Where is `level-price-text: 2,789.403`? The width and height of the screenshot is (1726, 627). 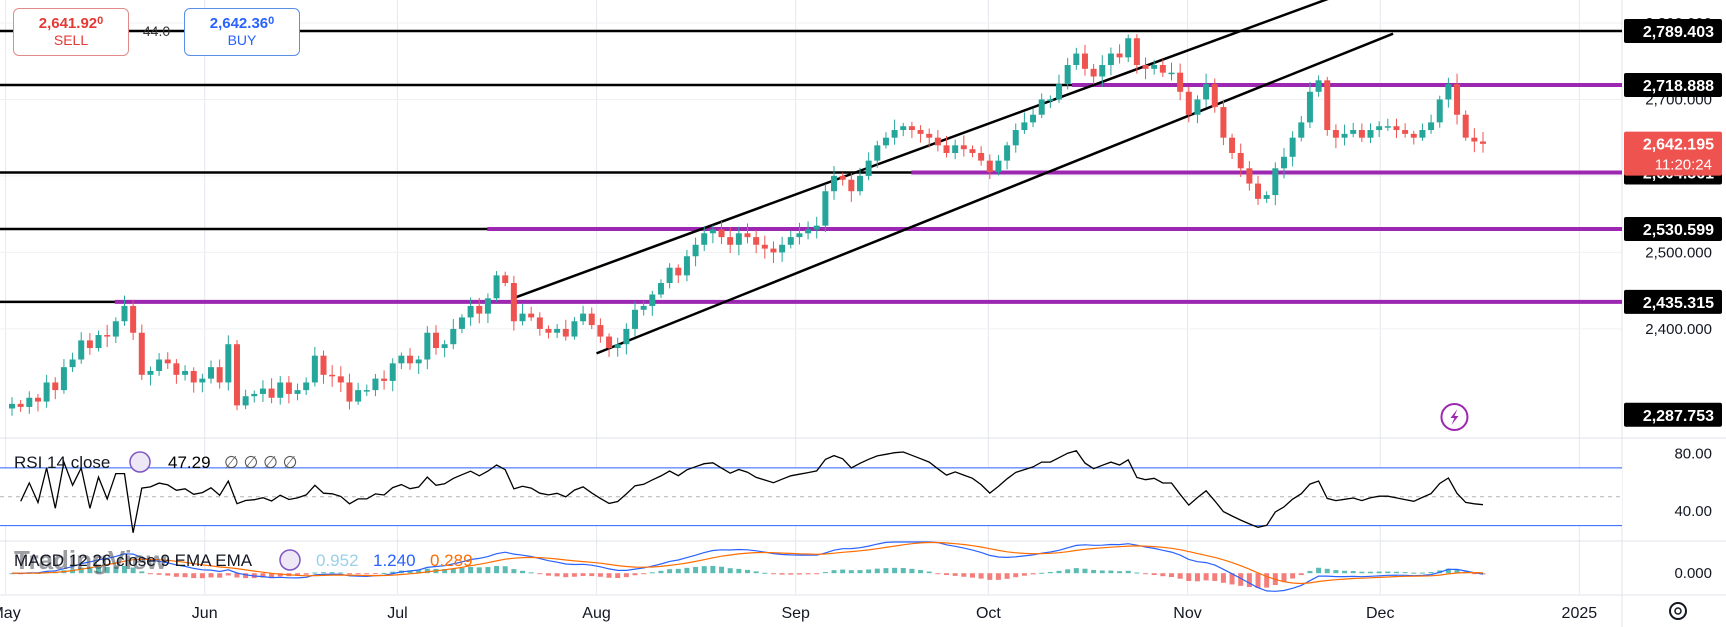 level-price-text: 2,789.403 is located at coordinates (1678, 32).